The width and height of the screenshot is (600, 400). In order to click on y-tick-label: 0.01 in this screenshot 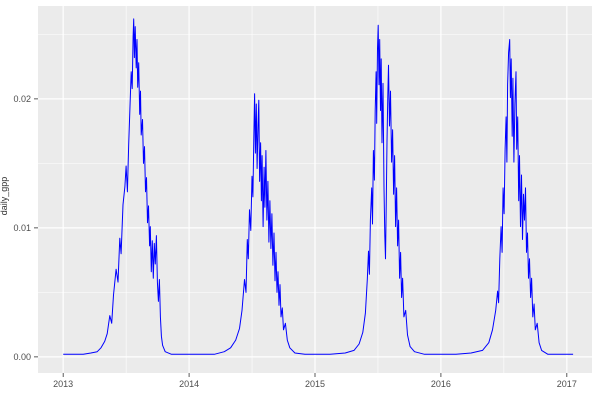, I will do `click(22, 228)`.